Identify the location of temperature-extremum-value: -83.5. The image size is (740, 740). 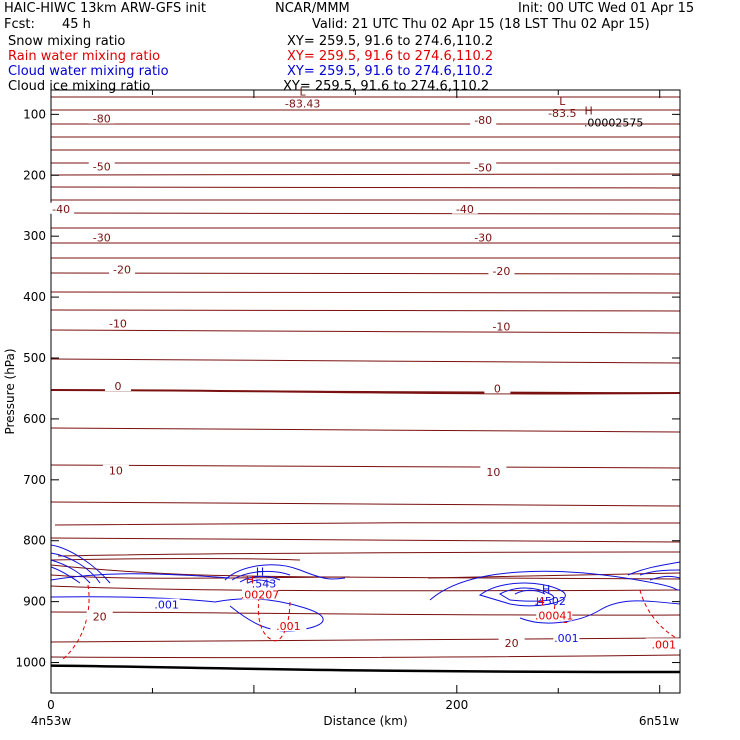
(562, 113).